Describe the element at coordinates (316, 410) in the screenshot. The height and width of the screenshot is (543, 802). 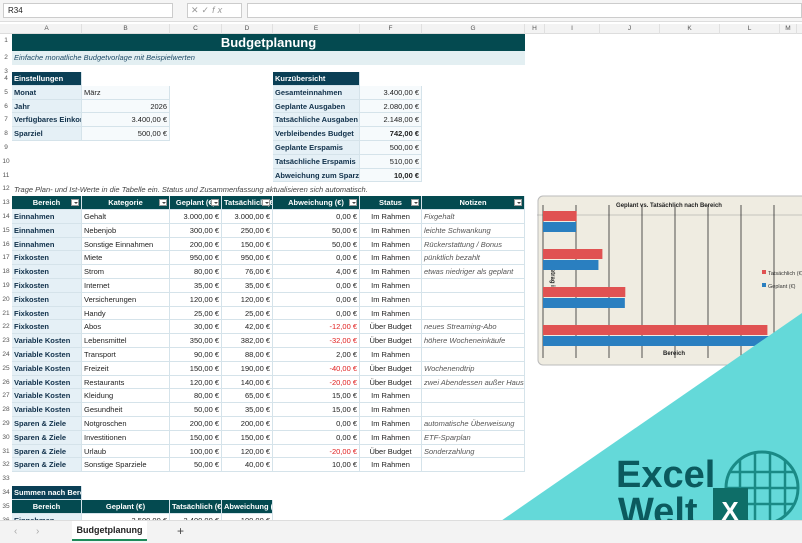
I see `abweichung-cell: 15,00 €` at that location.